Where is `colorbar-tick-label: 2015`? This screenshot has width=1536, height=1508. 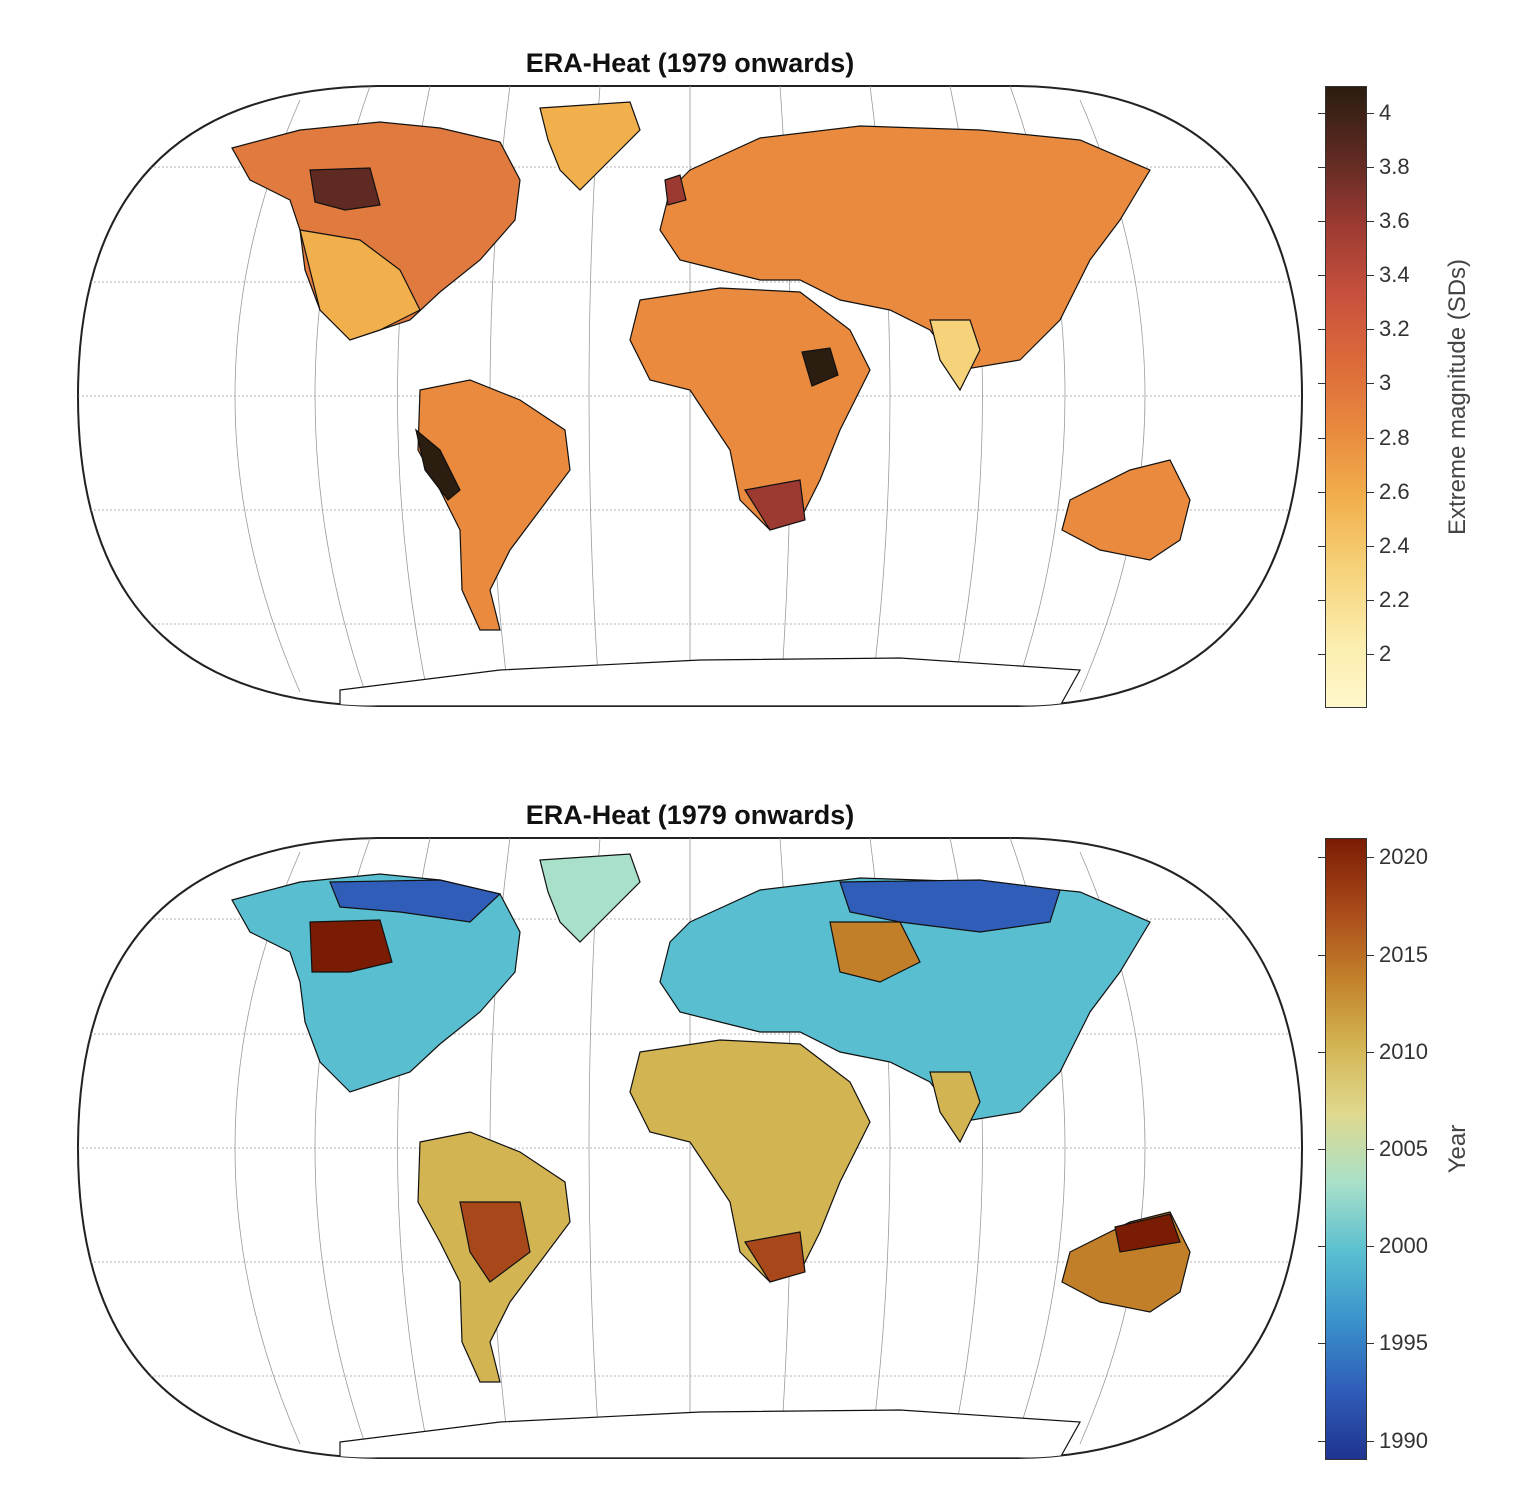 colorbar-tick-label: 2015 is located at coordinates (1403, 954).